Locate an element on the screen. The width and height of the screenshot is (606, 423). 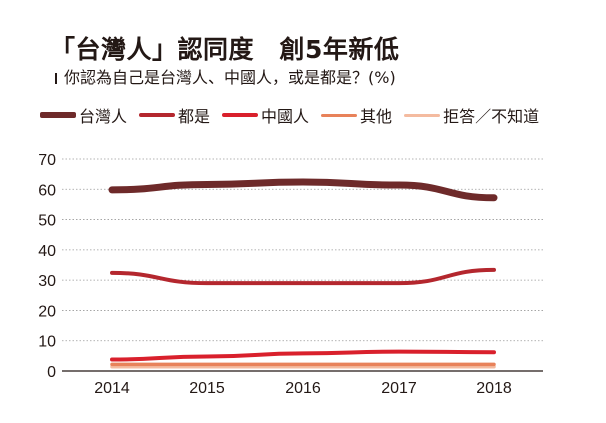
legend-item-both: 都是 is located at coordinates (174, 115).